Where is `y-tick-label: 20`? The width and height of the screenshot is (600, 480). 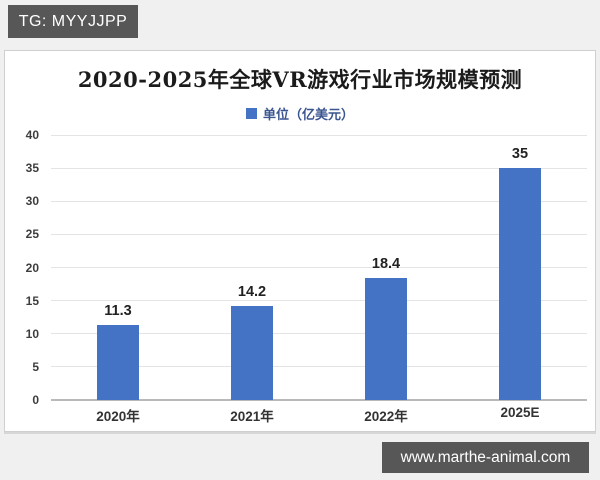
y-tick-label: 20 is located at coordinates (32, 267).